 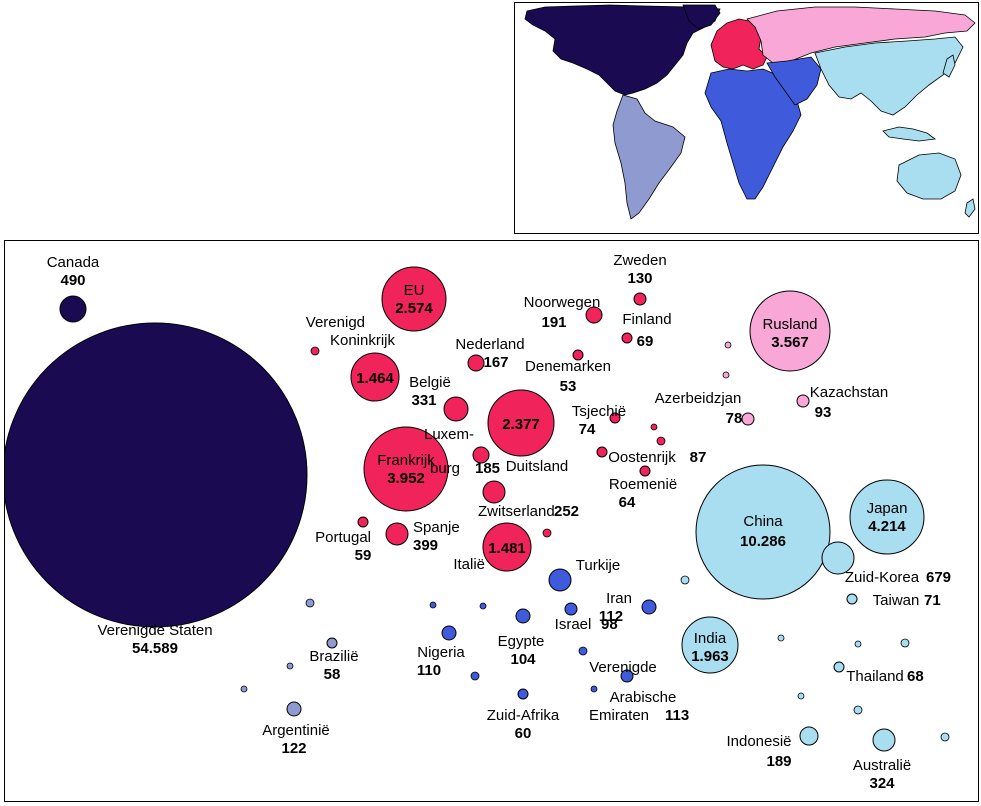 I want to click on bubble-israel, so click(x=571, y=609).